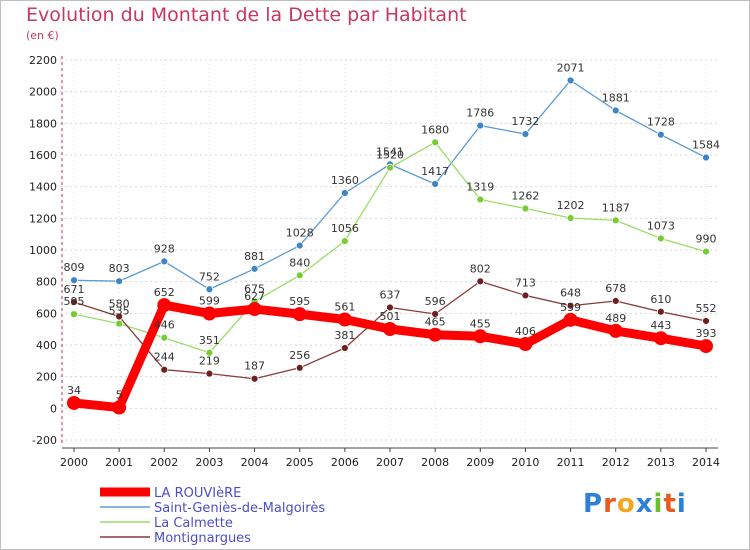 The width and height of the screenshot is (750, 550). What do you see at coordinates (53, 408) in the screenshot?
I see `y-tick-label: 0` at bounding box center [53, 408].